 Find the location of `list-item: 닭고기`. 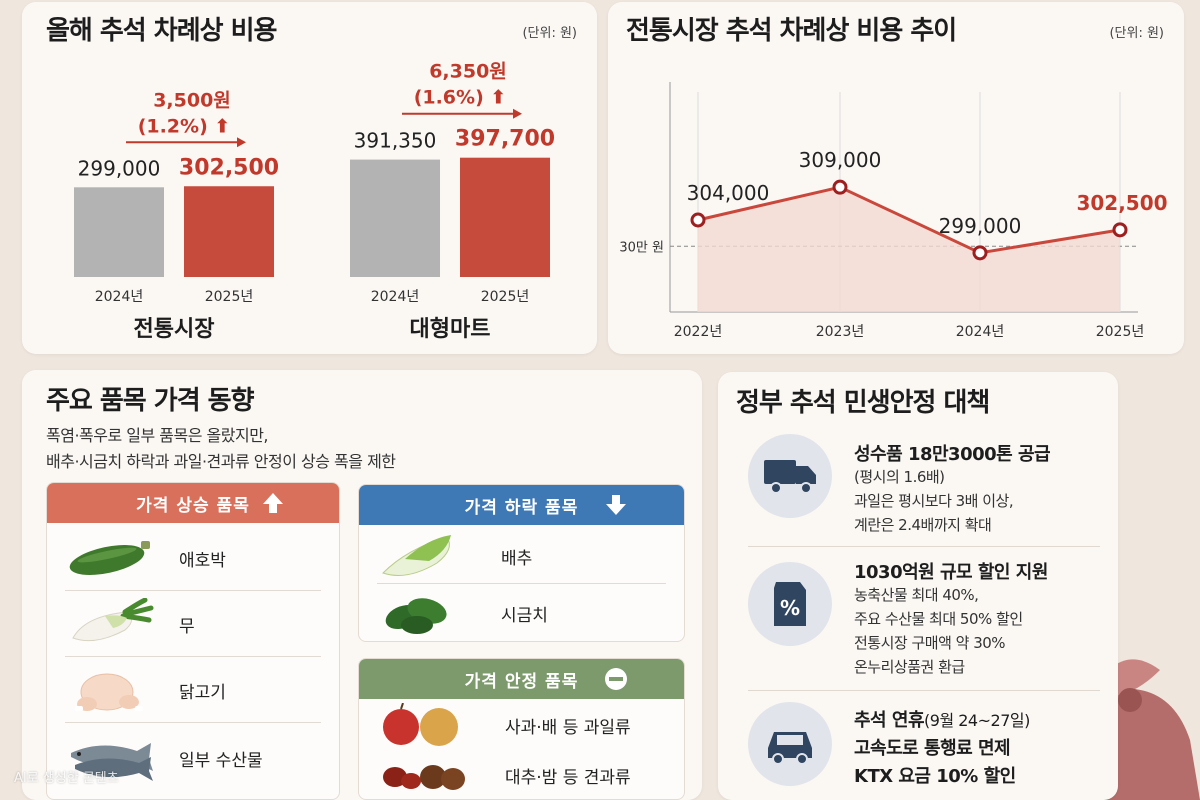

list-item: 닭고기 is located at coordinates (193, 690).